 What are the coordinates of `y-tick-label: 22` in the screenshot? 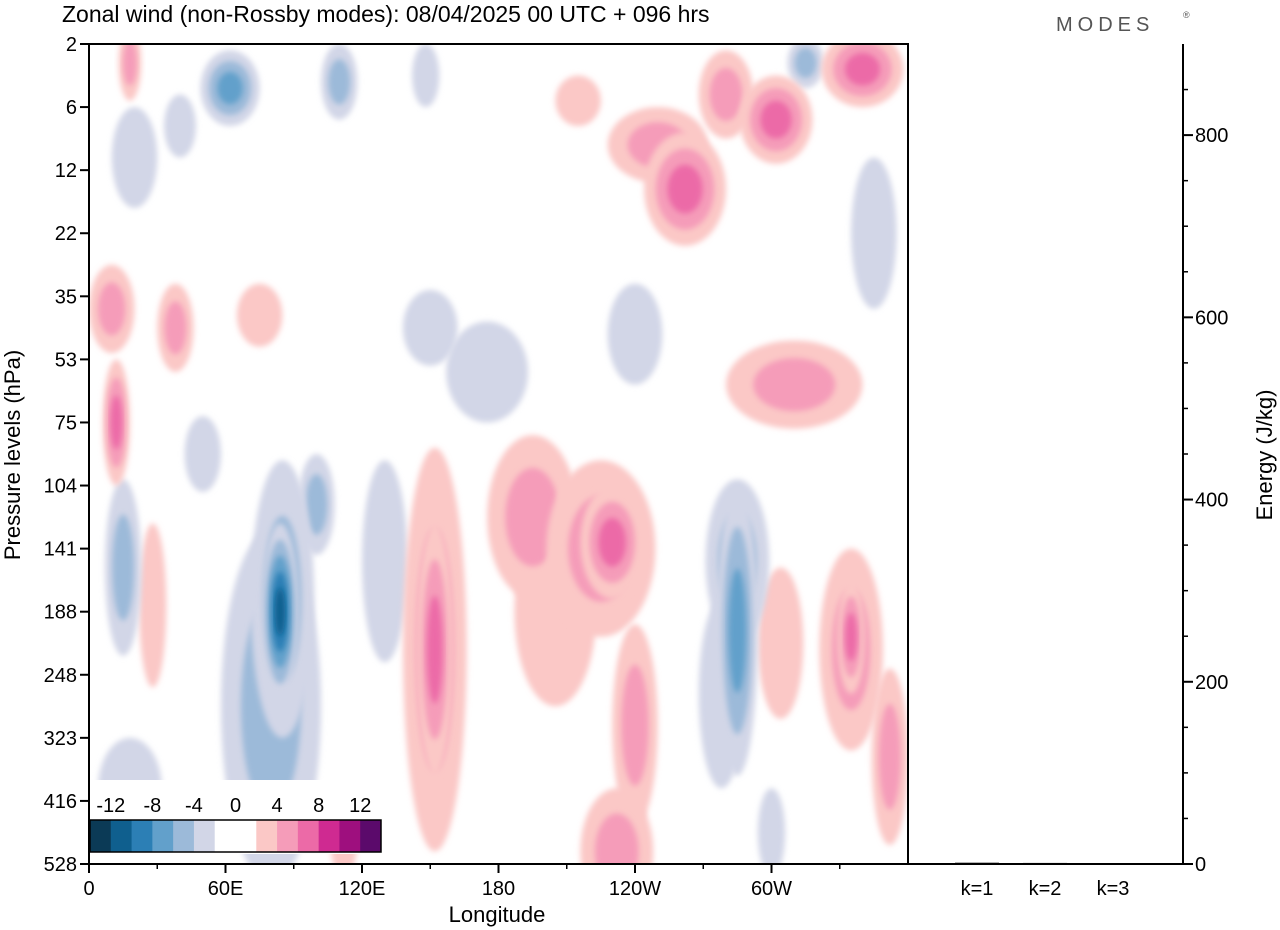 It's located at (66, 234).